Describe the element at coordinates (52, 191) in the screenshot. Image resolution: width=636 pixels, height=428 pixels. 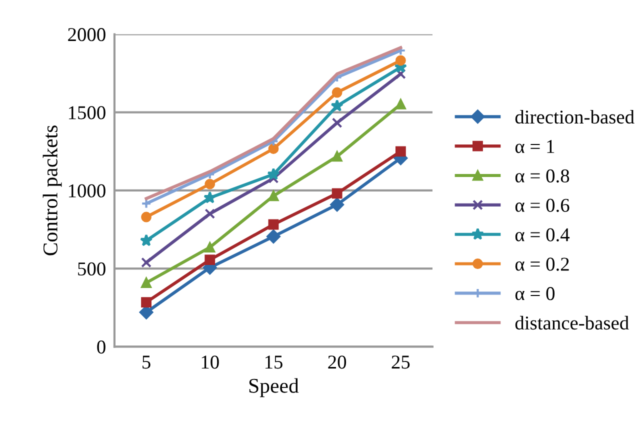
I see `y-axis-title: Control packets` at that location.